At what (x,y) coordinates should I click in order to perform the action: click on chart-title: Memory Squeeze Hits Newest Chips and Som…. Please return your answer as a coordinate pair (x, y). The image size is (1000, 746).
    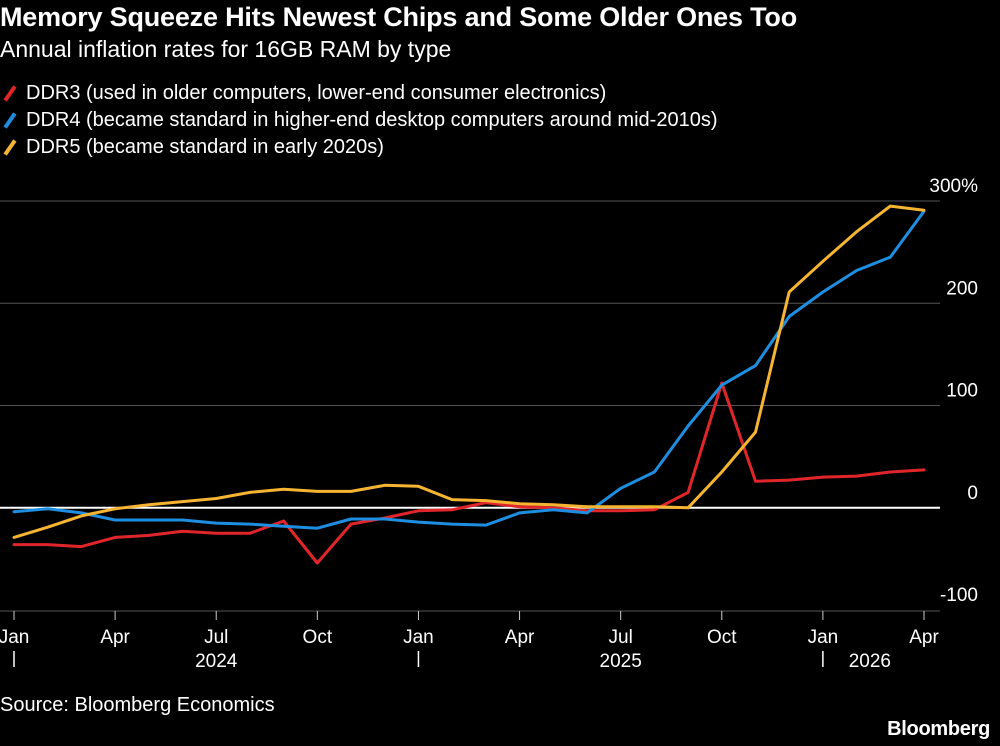
    Looking at the image, I should click on (398, 17).